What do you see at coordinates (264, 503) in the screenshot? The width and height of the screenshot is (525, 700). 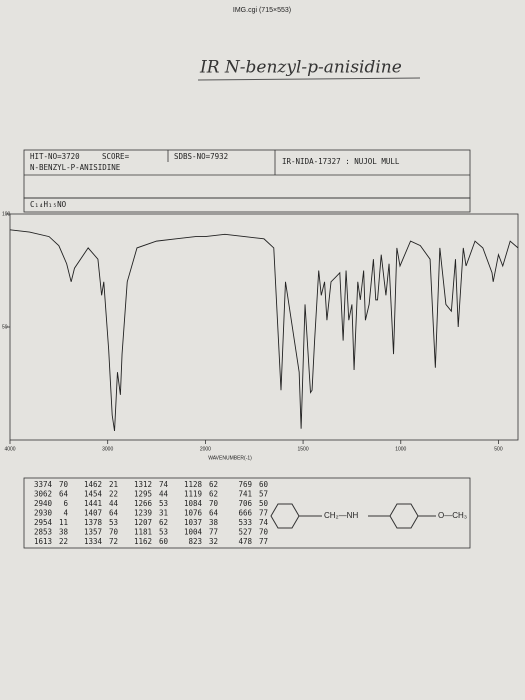 I see `peak-transmittance: 50` at bounding box center [264, 503].